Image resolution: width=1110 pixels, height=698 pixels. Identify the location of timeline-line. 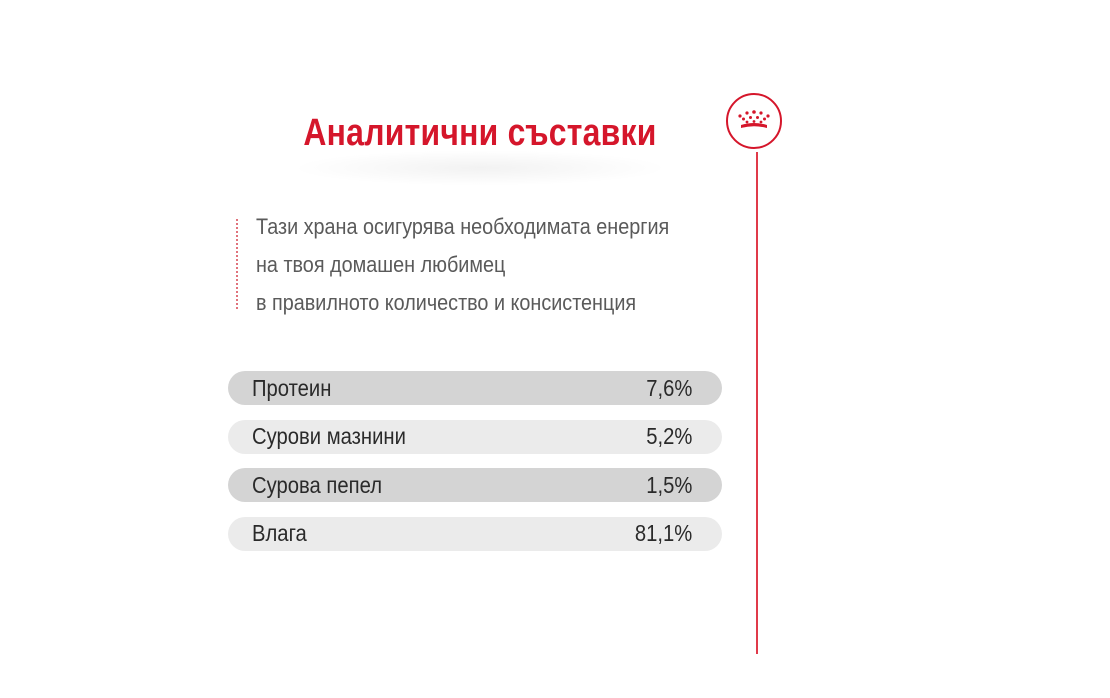
(757, 403).